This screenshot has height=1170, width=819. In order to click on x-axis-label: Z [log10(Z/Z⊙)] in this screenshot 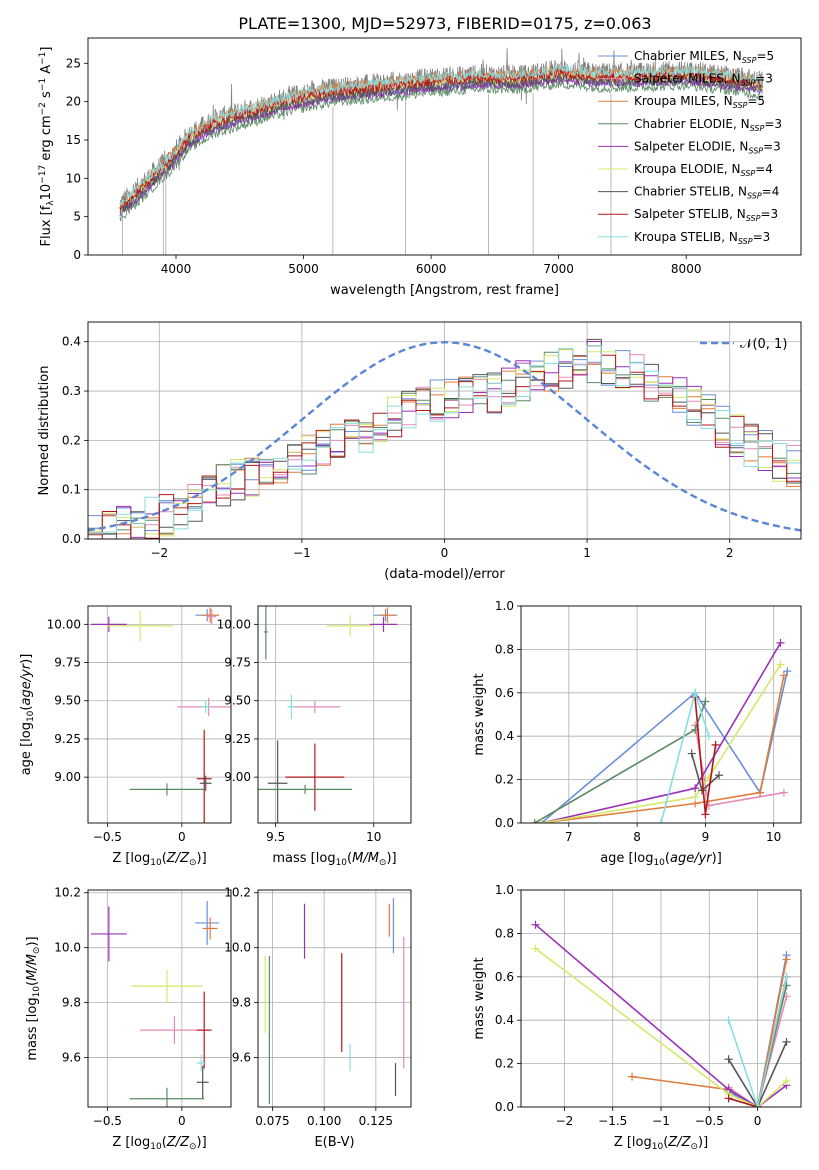, I will do `click(661, 1143)`.